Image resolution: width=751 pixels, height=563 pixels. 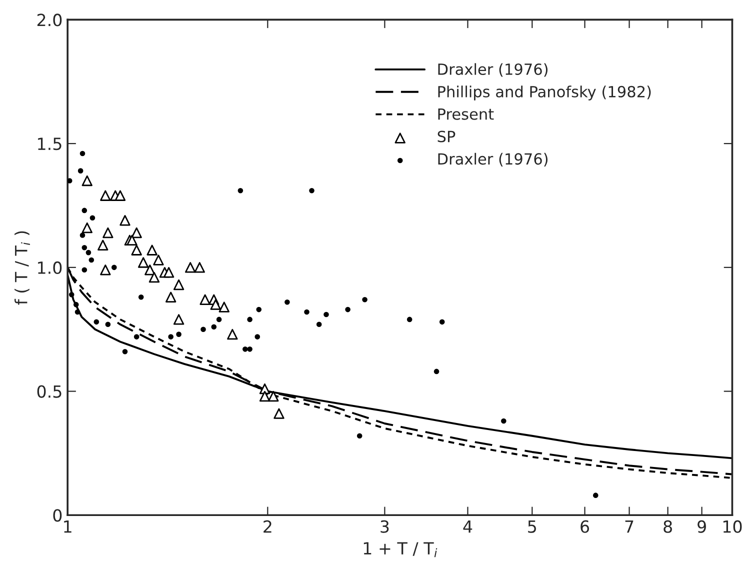 I want to click on y-tick-label: 0.5, so click(x=49, y=391).